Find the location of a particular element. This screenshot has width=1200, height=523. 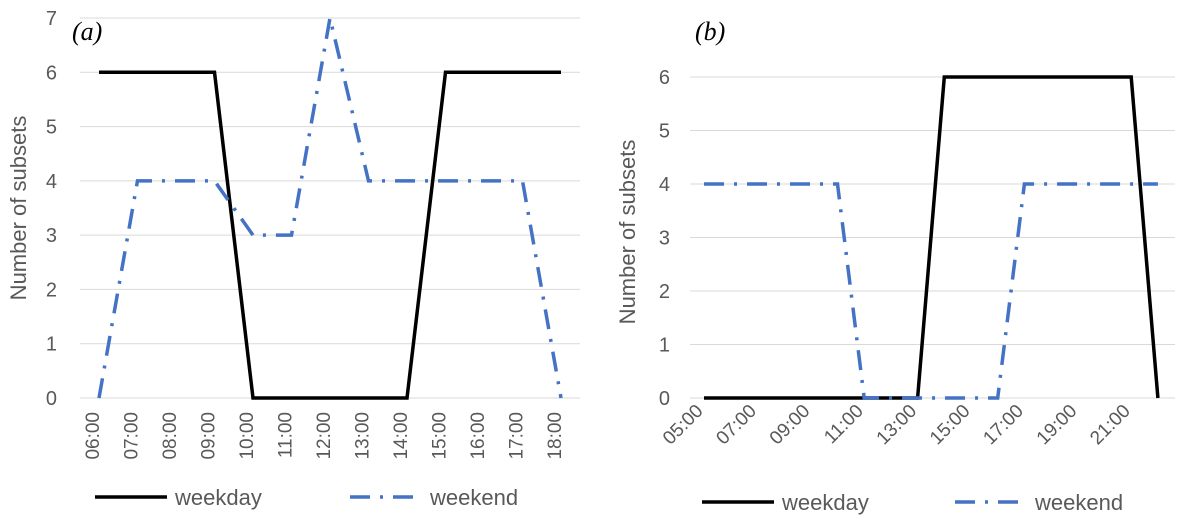

chart-a-ytick-label: 0 is located at coordinates (51, 399).